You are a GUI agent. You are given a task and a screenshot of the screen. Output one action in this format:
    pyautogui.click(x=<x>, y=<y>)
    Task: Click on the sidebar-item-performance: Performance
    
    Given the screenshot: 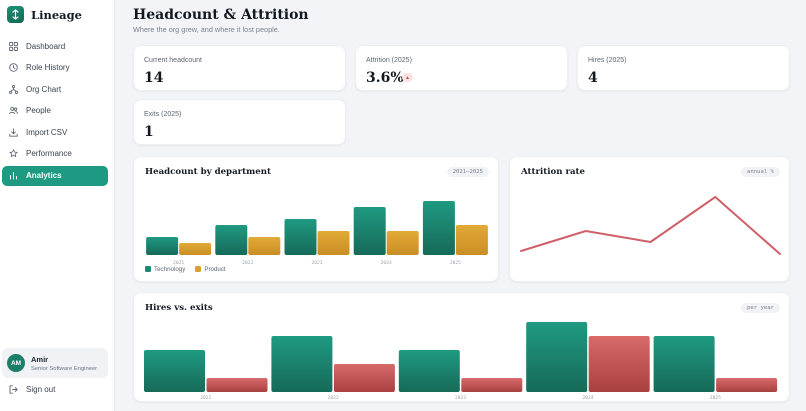 What is the action you would take?
    pyautogui.click(x=55, y=154)
    